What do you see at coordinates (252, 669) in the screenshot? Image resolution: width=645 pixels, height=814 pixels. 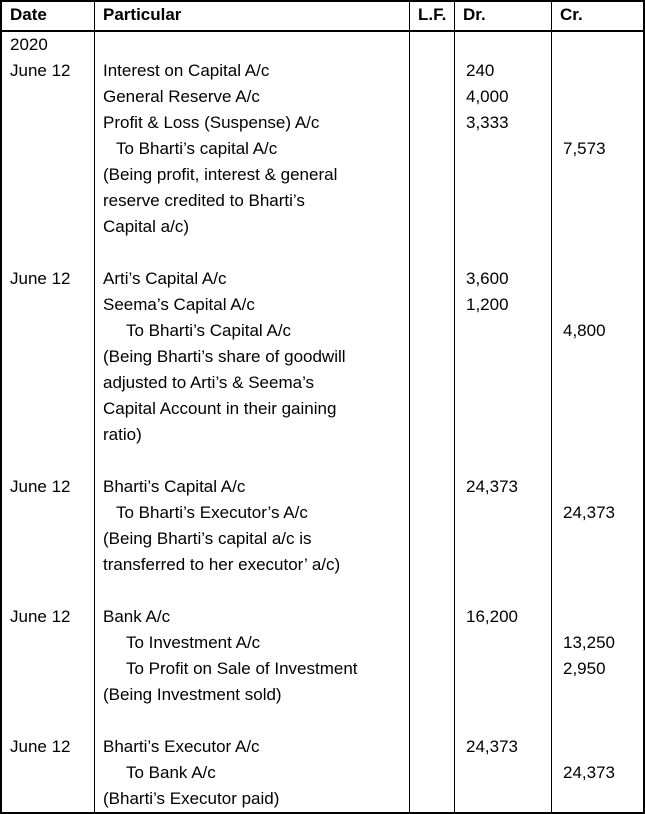 I see `cell-particular: To Profit on Sale of Investment` at bounding box center [252, 669].